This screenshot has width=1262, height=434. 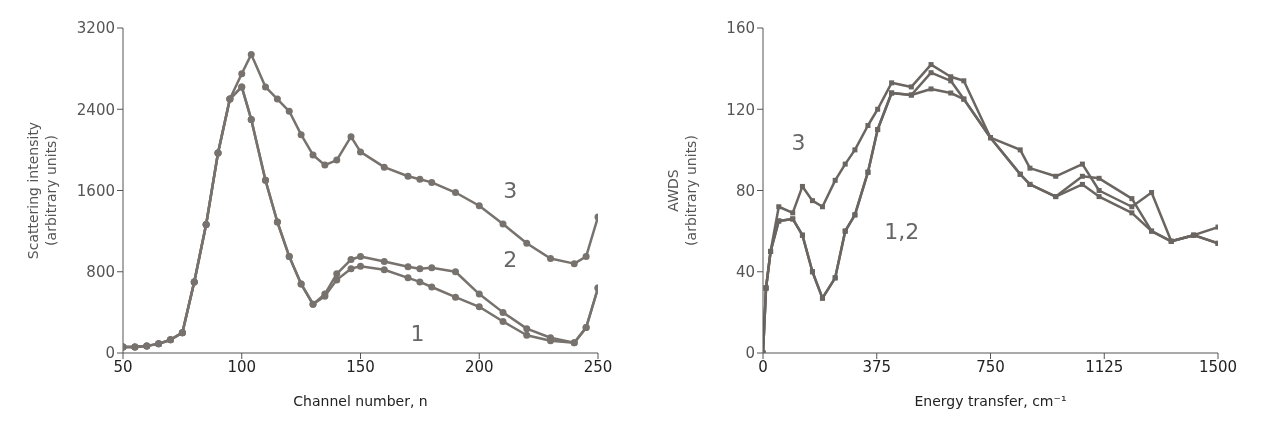 What do you see at coordinates (877, 366) in the screenshot?
I see `x-tick-label: 375` at bounding box center [877, 366].